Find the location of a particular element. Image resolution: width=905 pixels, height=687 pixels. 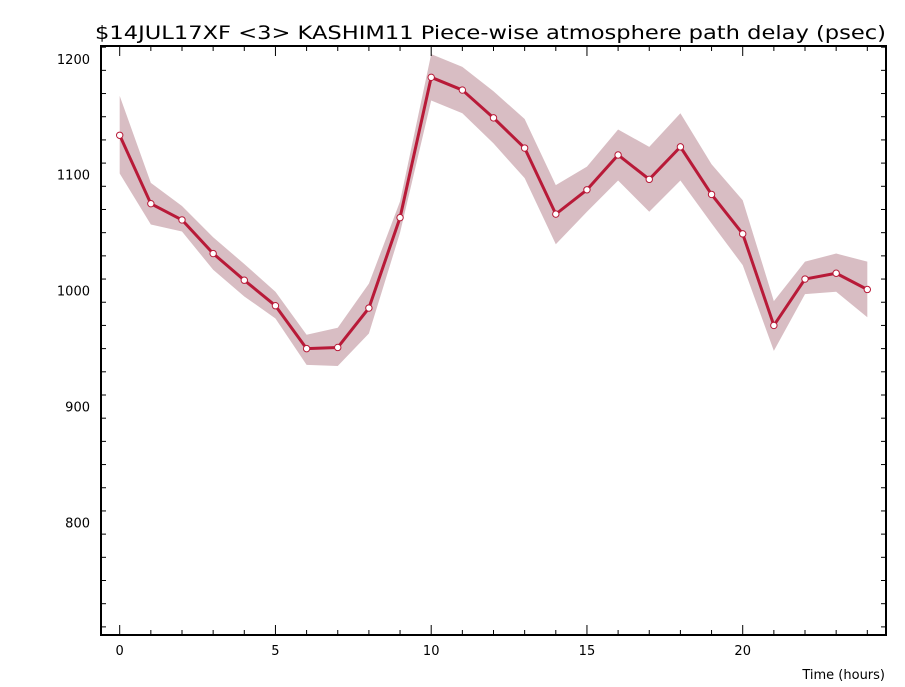

y-tick-label: 1200 is located at coordinates (73, 60).